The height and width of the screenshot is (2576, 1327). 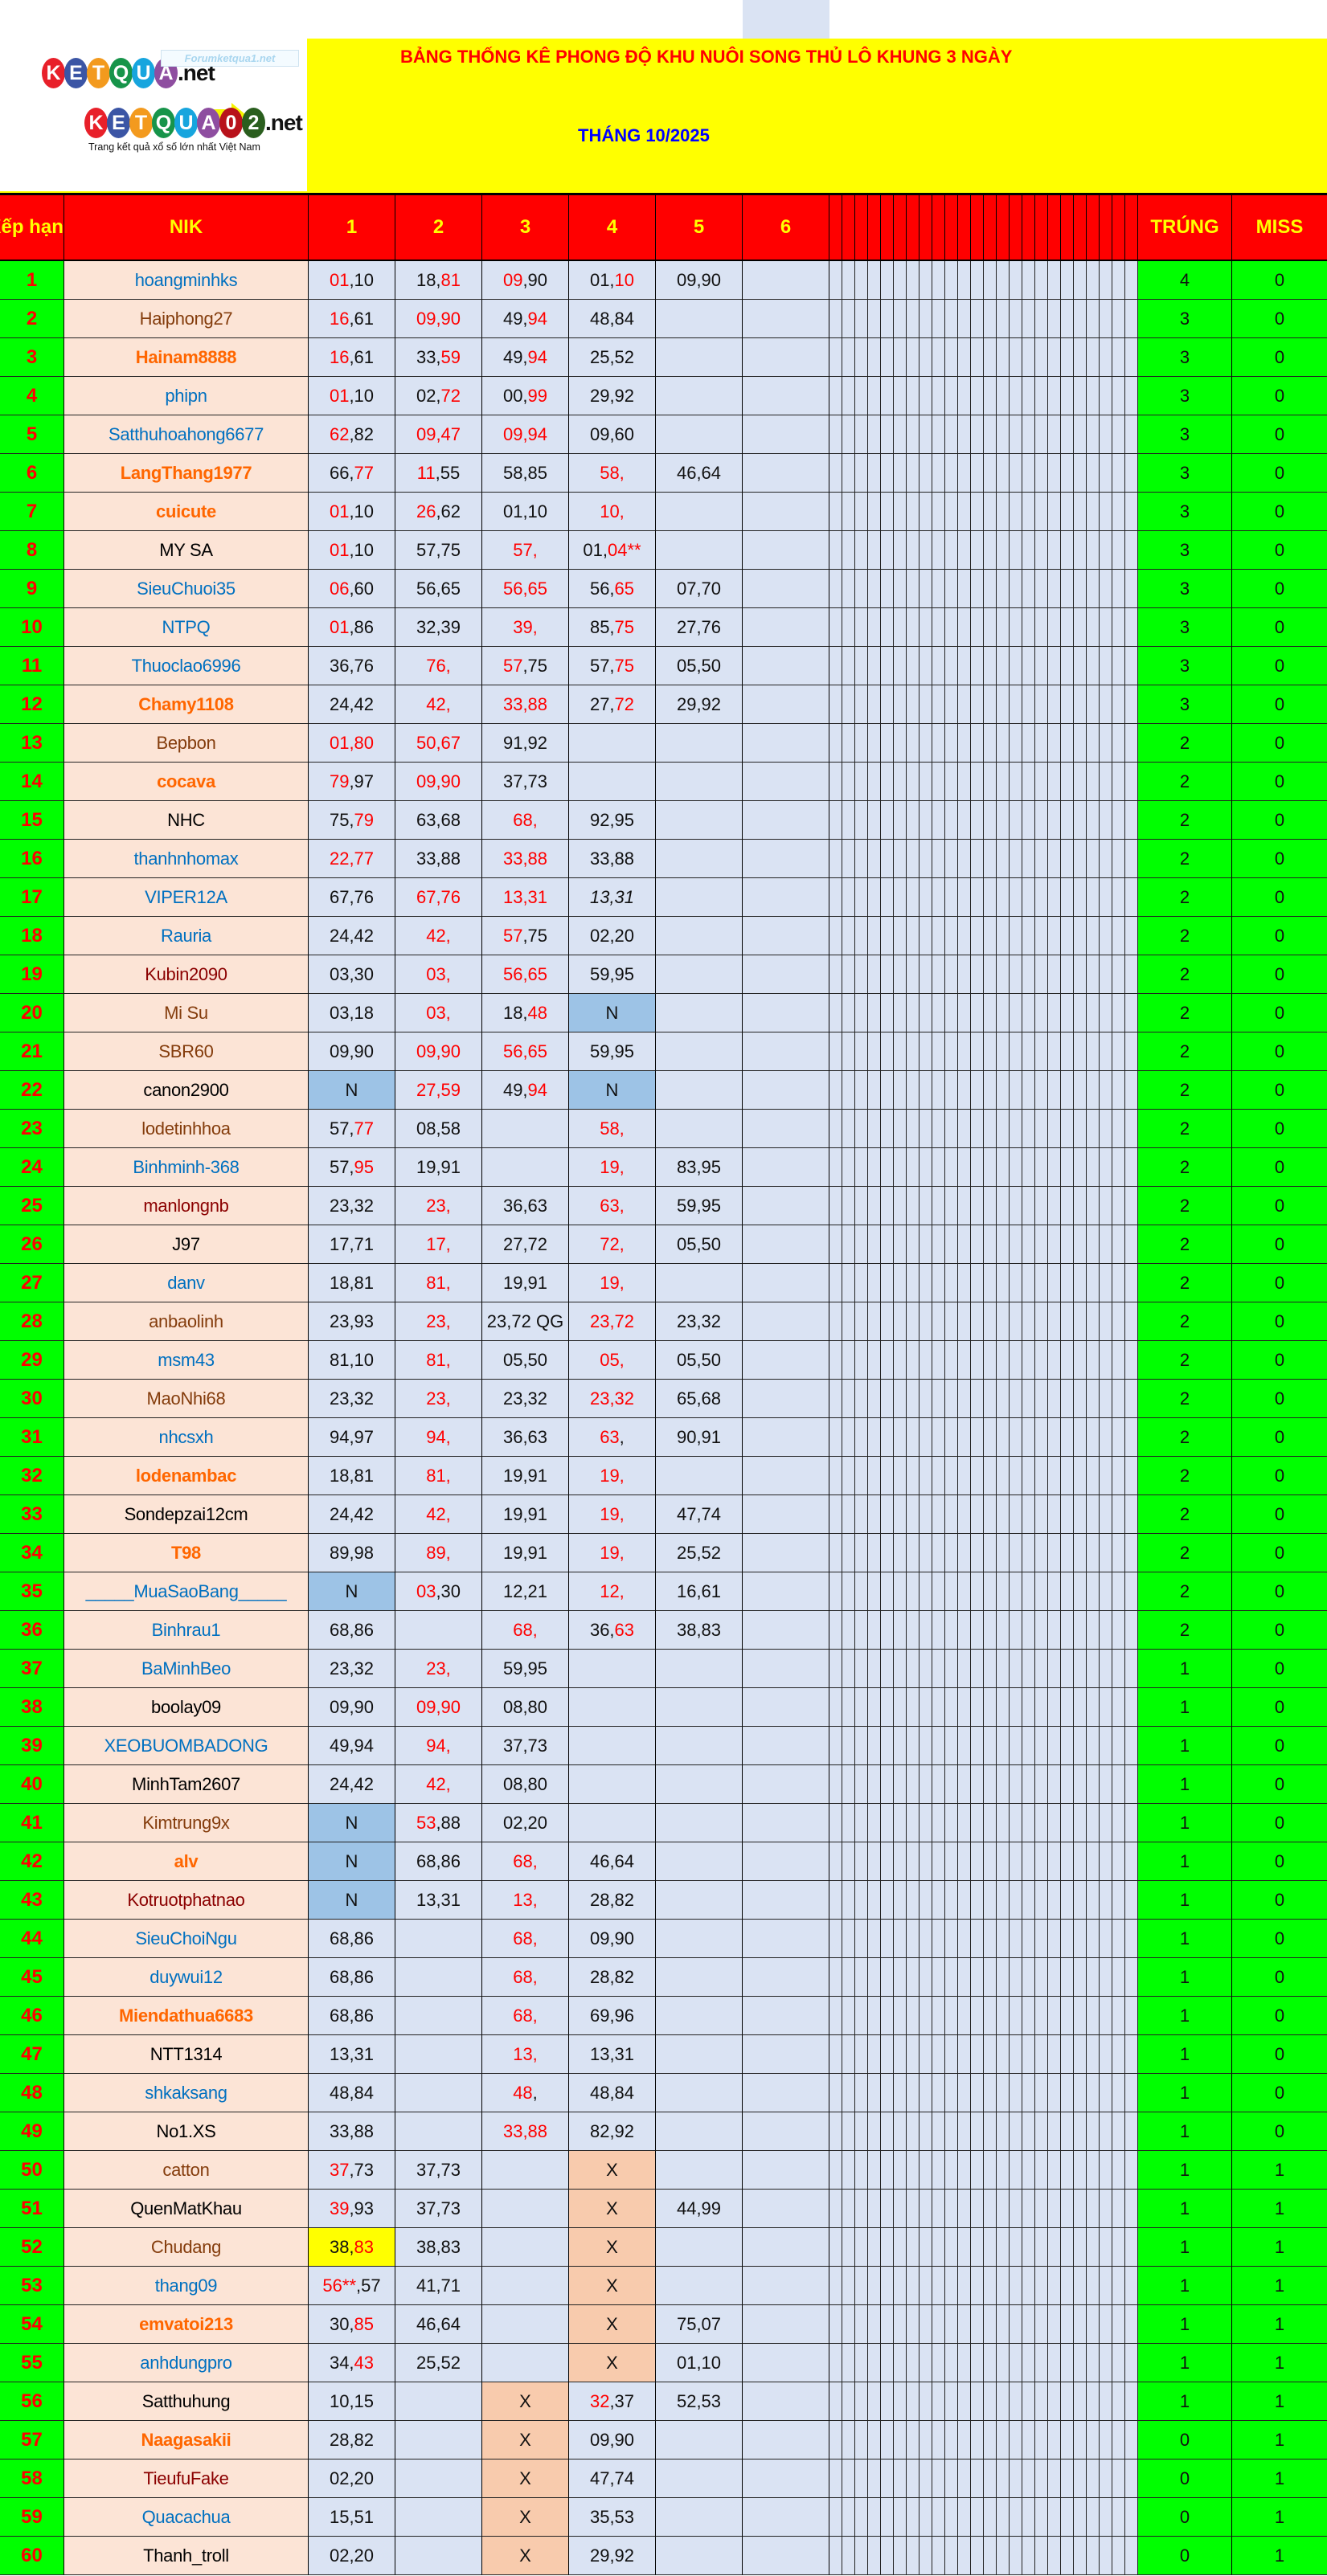 I want to click on nik-cell: hoangminhks, so click(x=187, y=280).